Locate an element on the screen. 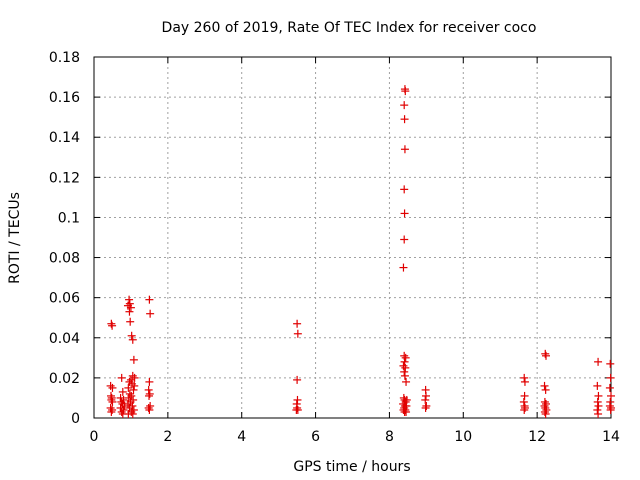 The width and height of the screenshot is (640, 480). y-tick-label: 0.12 is located at coordinates (64, 178).